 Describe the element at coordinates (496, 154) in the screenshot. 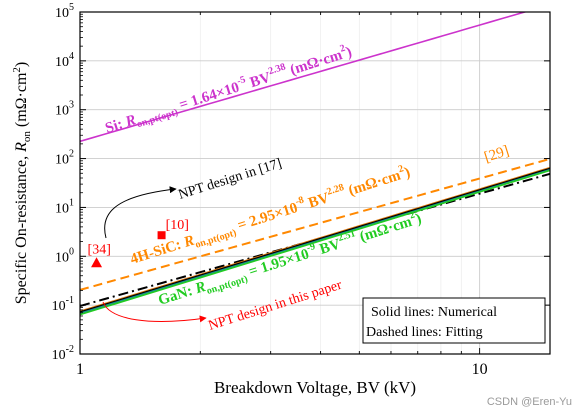

I see `sic-ref-label: [29]` at that location.